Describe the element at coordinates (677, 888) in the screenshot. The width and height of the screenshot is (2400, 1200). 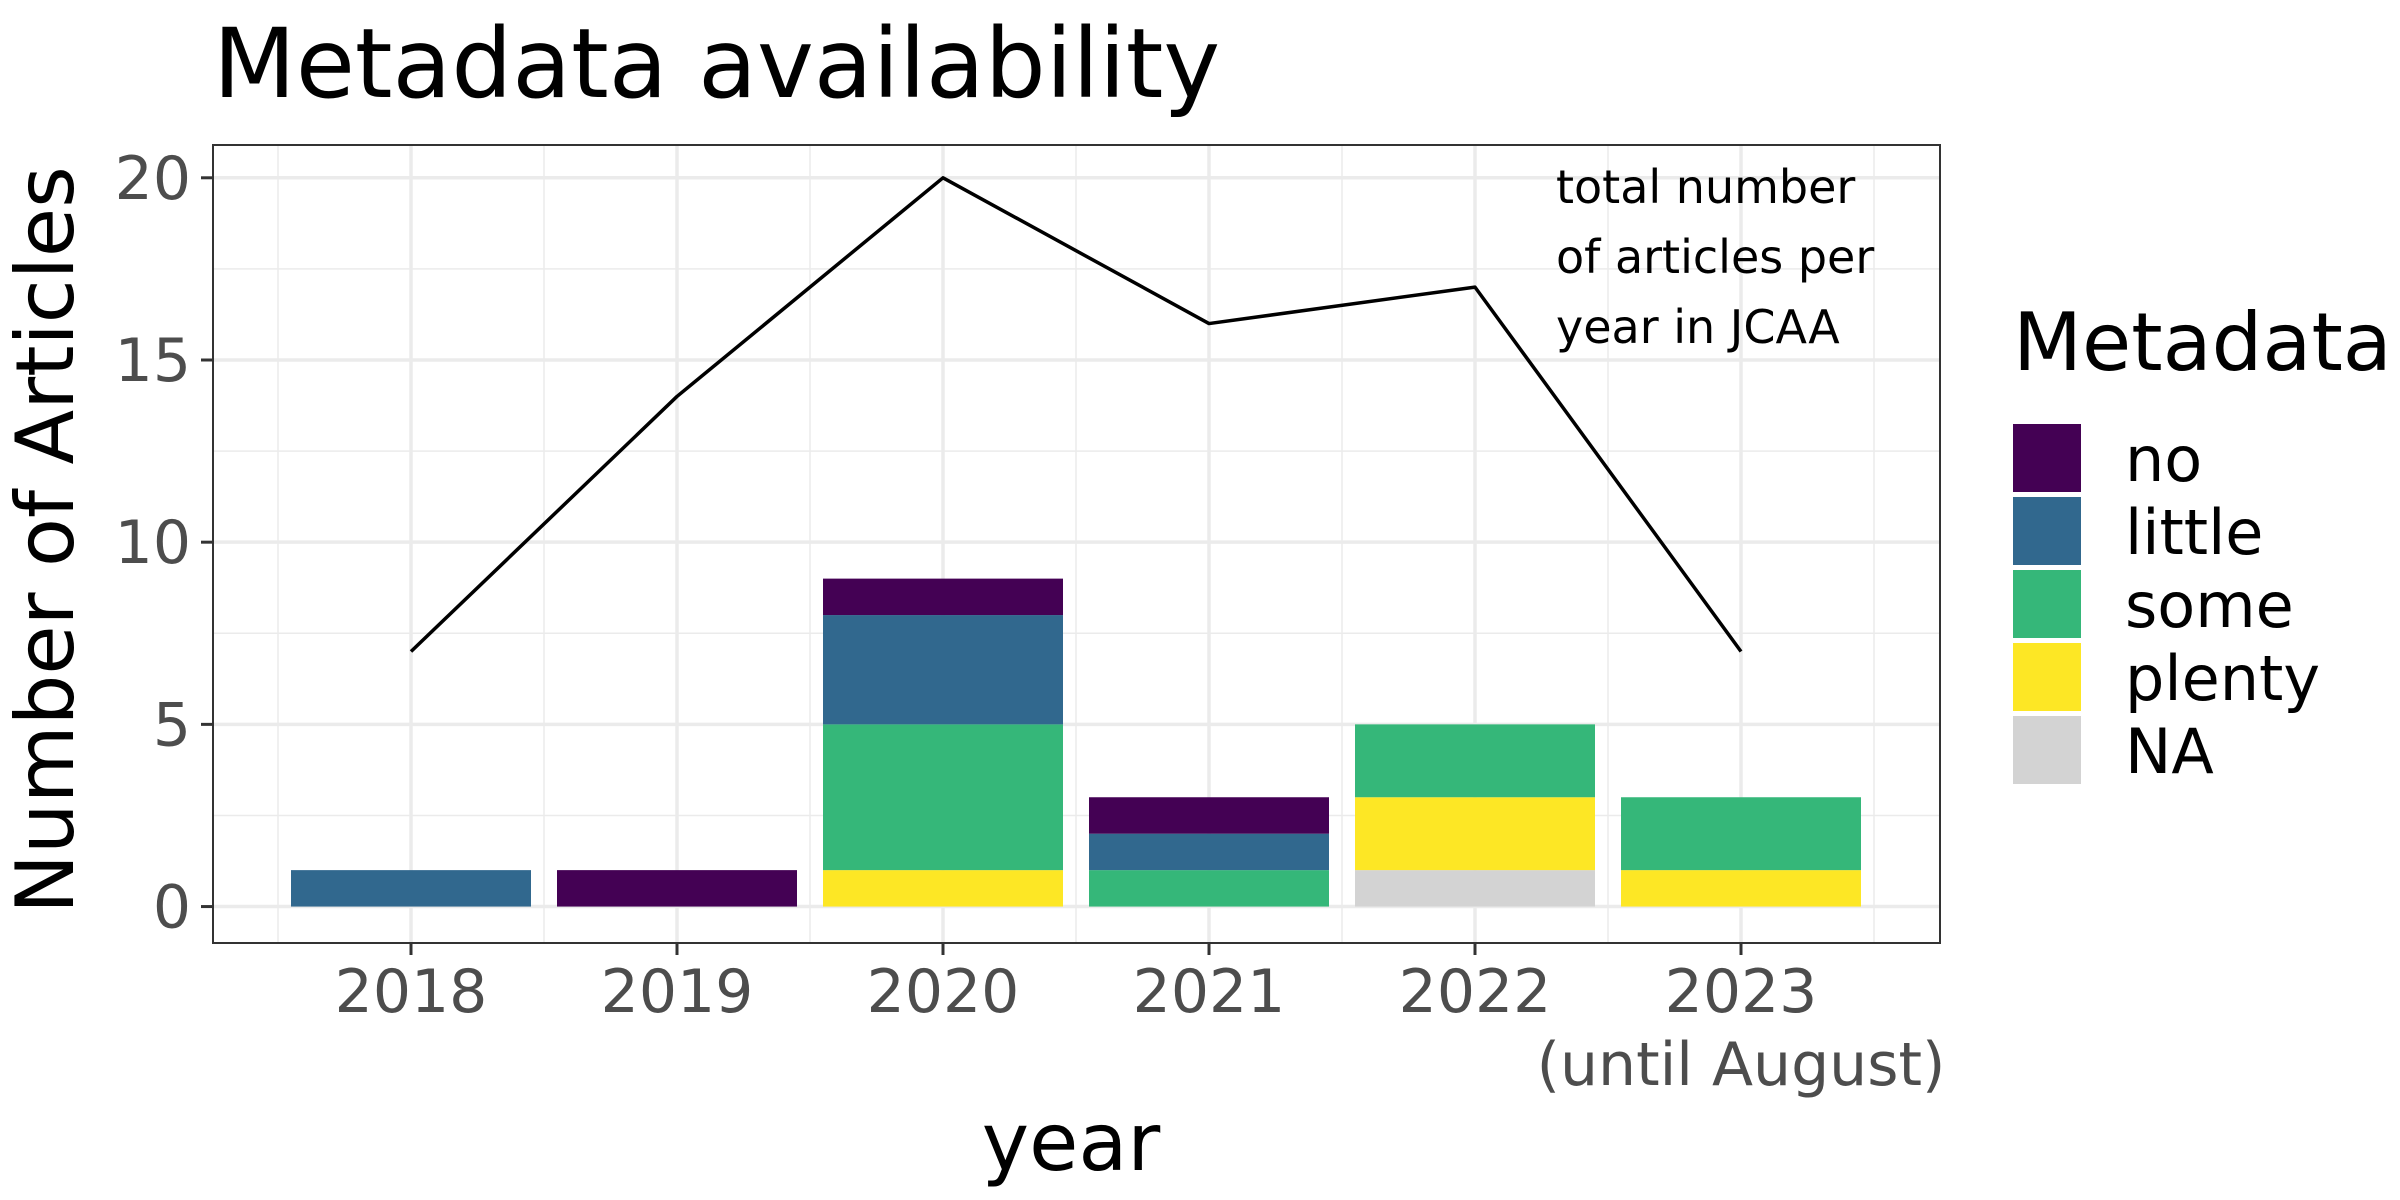
I see `bar-2019-no` at that location.